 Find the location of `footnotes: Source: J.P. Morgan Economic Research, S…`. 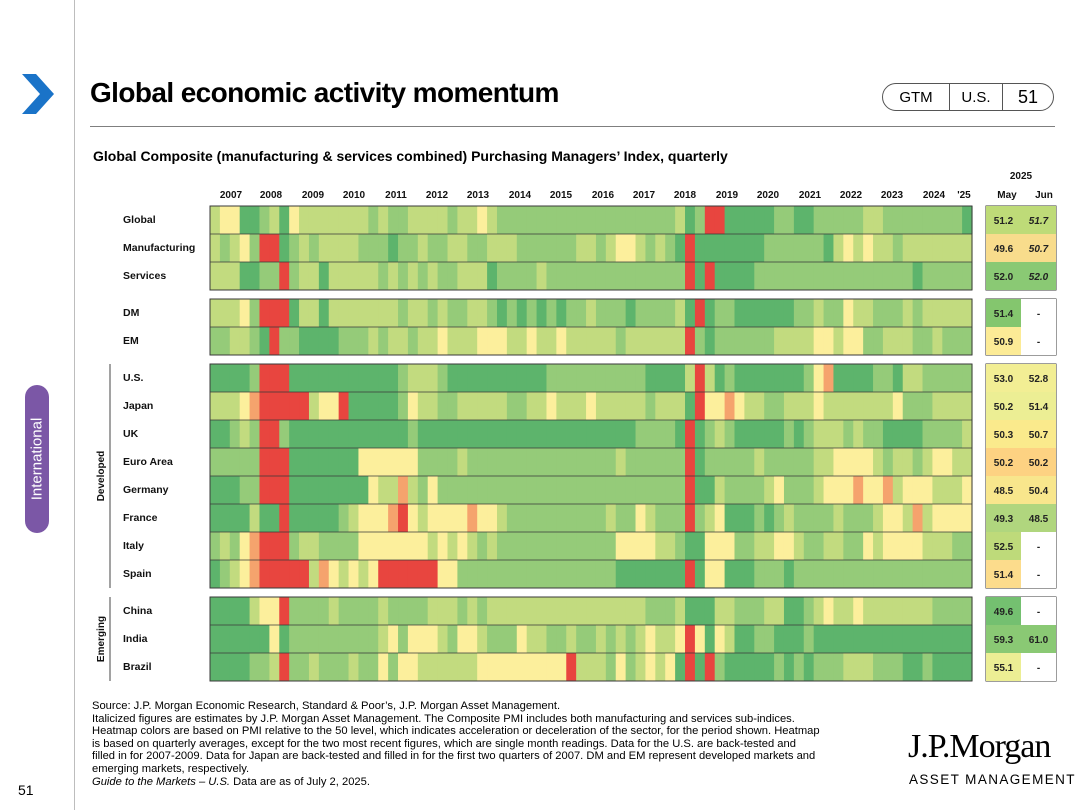

footnotes: Source: J.P. Morgan Economic Research, S… is located at coordinates (494, 744).